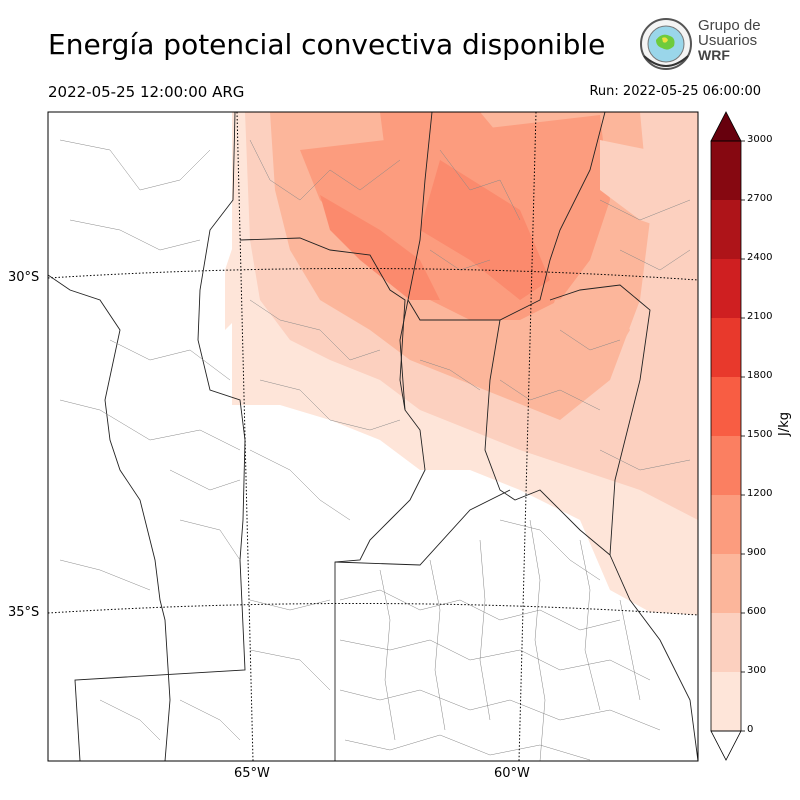 This screenshot has height=800, width=800. Describe the element at coordinates (760, 257) in the screenshot. I see `colorbar-tick-label: 2400` at that location.